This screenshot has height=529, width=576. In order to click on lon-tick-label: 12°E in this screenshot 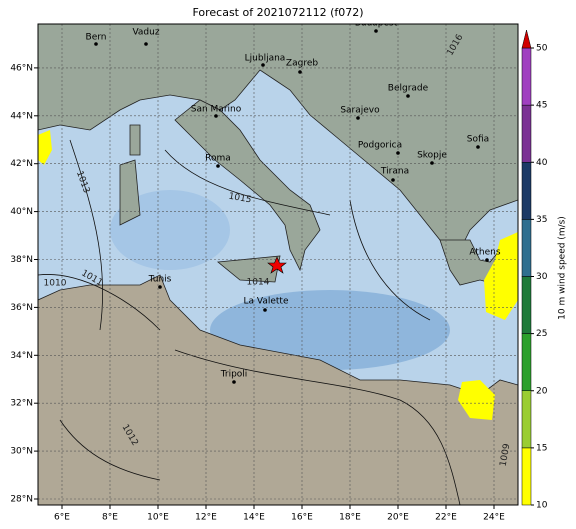, I will do `click(206, 518)`.